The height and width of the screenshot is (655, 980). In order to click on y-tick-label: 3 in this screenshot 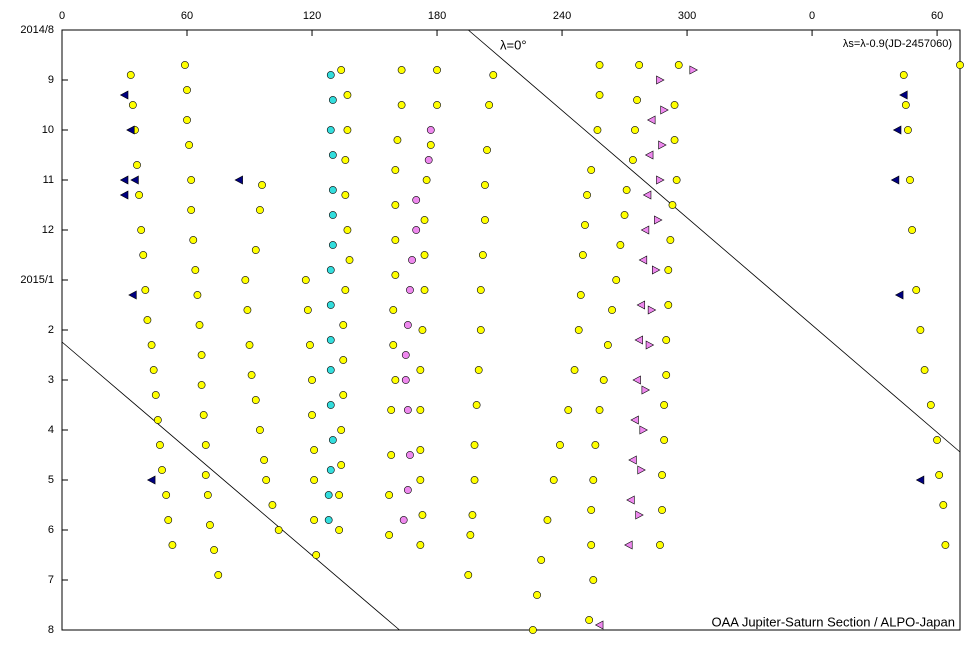, I will do `click(51, 380)`.